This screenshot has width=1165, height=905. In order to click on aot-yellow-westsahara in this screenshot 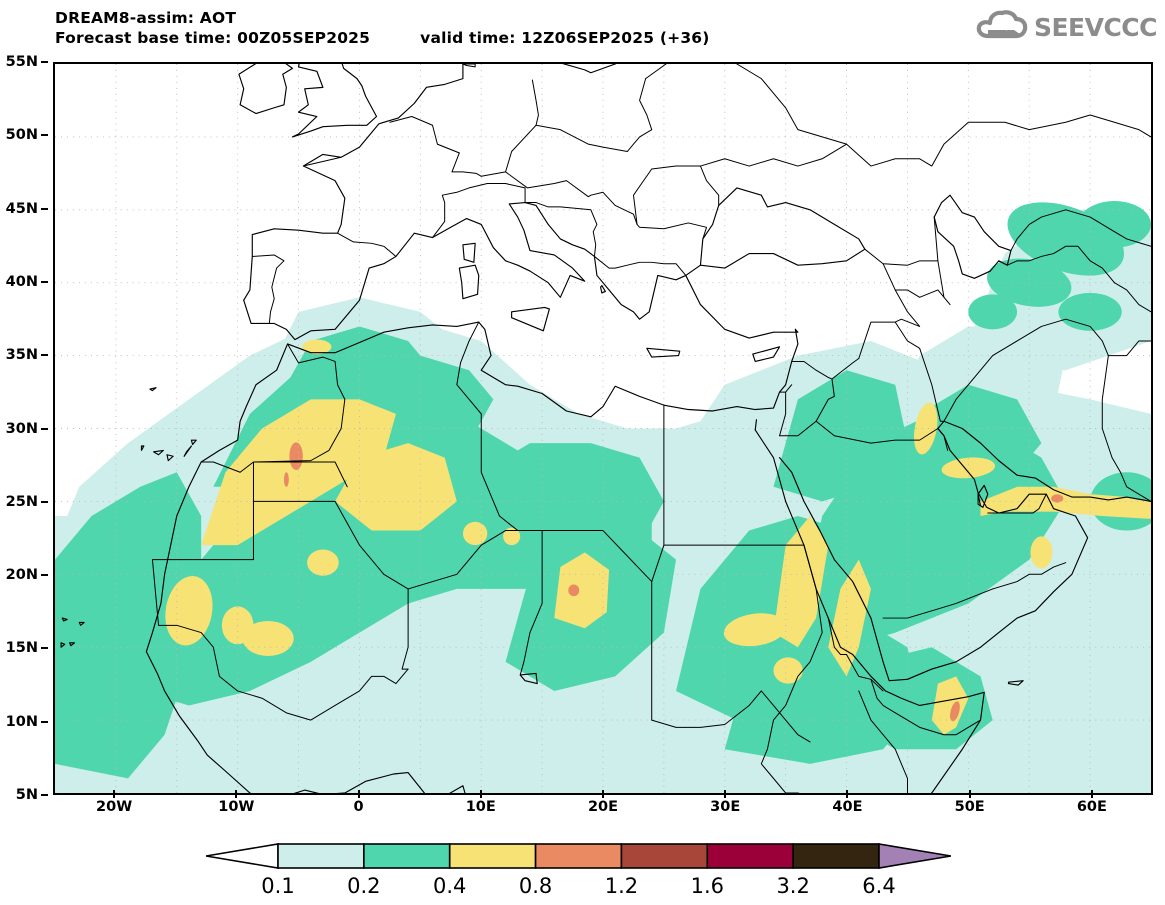, I will do `click(298, 472)`.